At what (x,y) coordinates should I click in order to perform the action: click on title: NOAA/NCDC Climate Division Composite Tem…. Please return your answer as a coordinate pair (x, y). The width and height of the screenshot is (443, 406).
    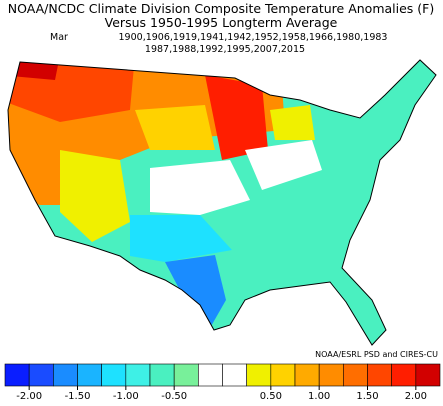
    Looking at the image, I should click on (221, 8).